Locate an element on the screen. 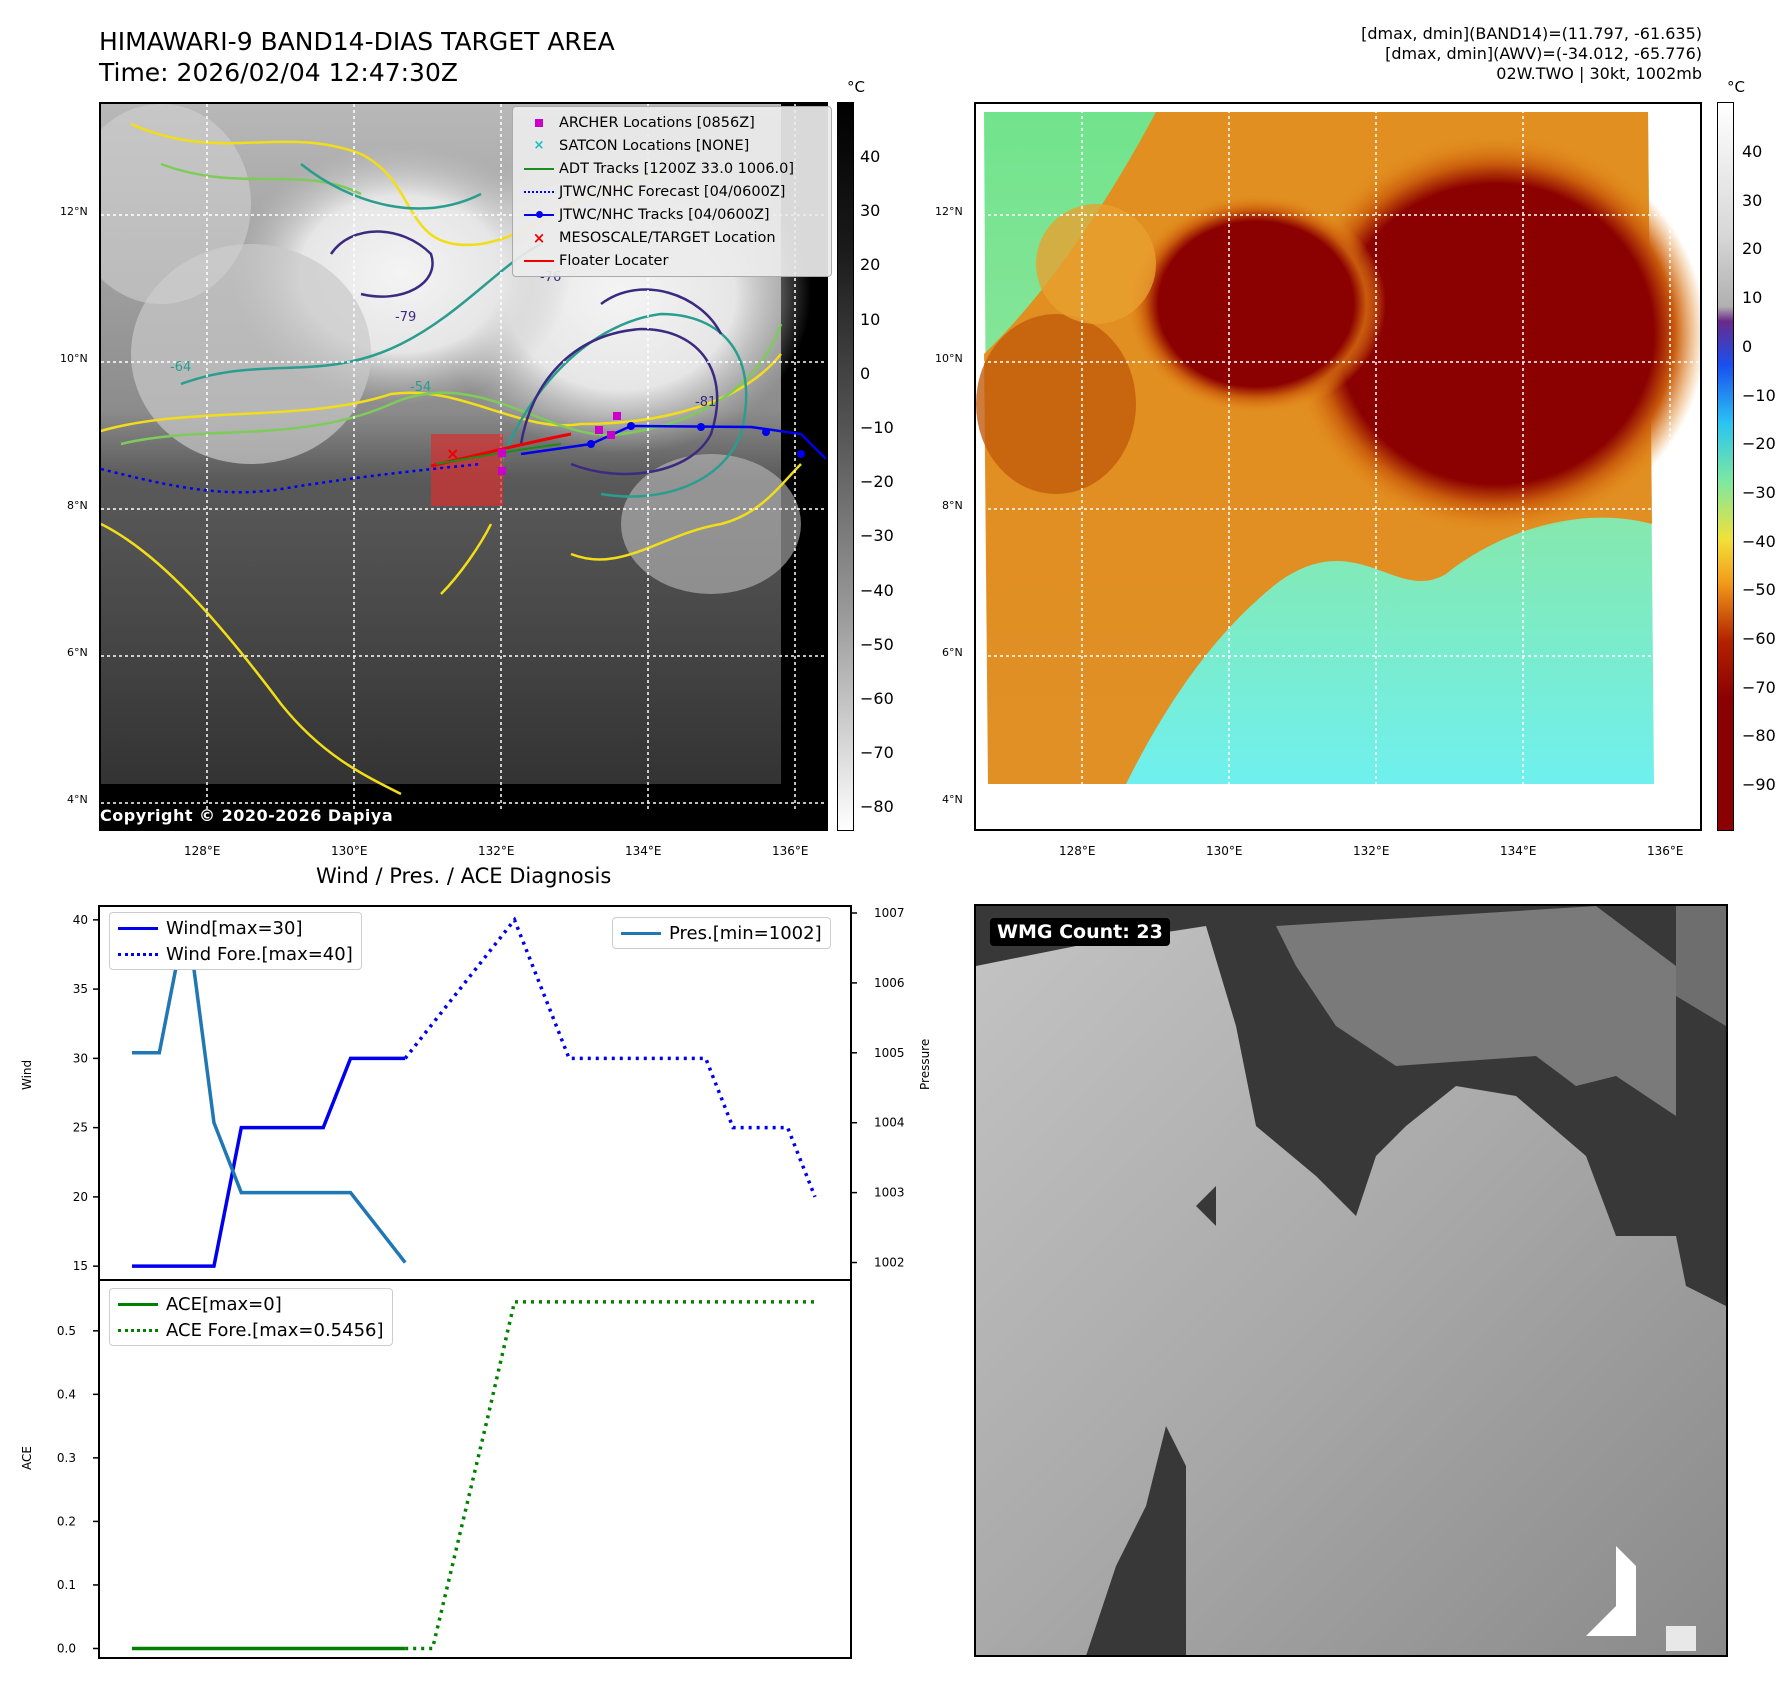 The width and height of the screenshot is (1792, 1690). chart-time: Time: 2026/02/04 12:47:30Z is located at coordinates (278, 72).